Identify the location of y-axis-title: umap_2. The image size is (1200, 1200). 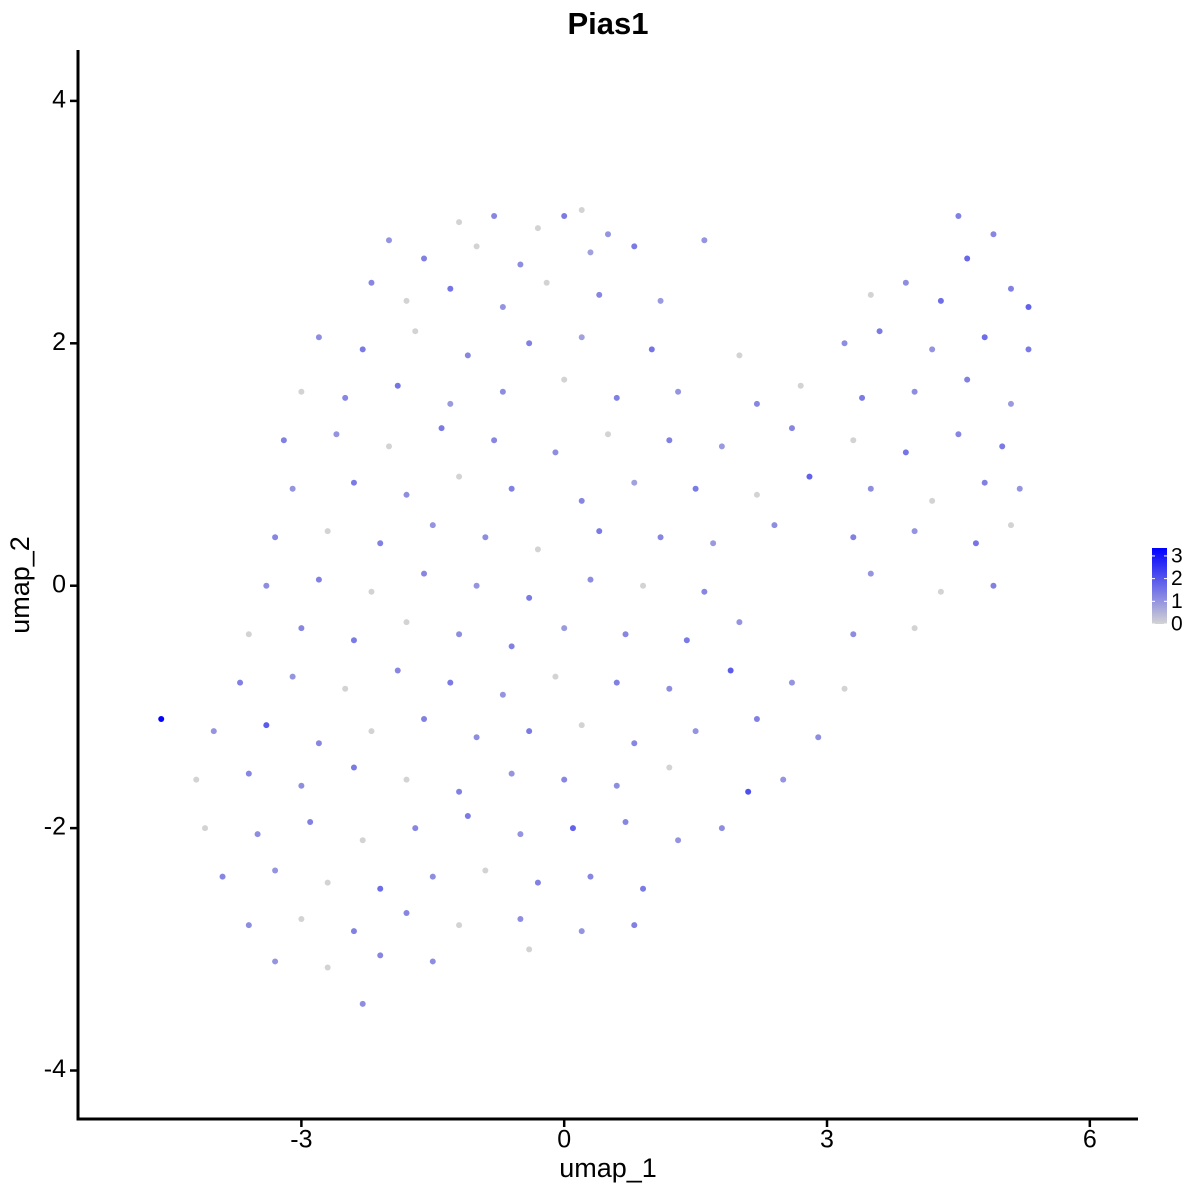
(20, 585).